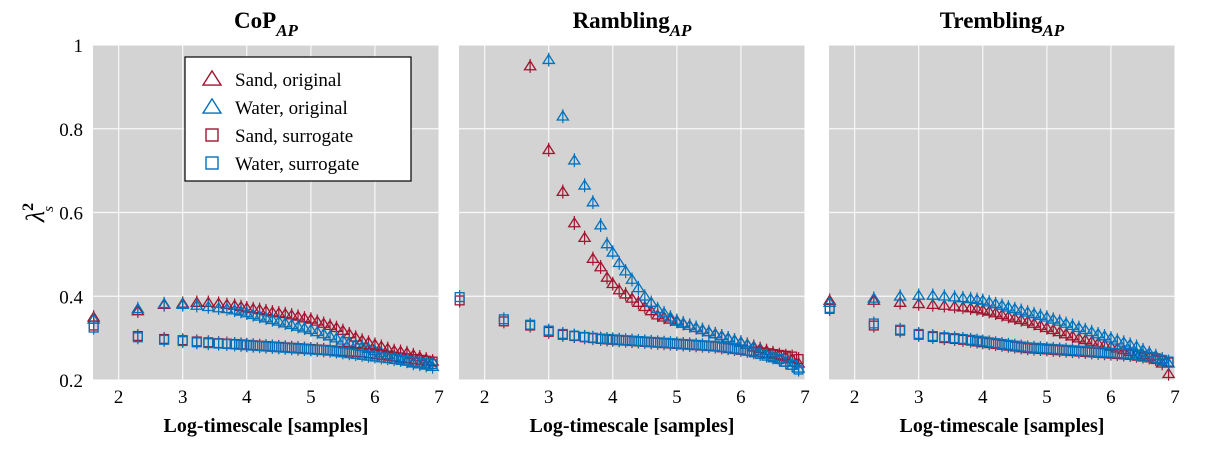 The height and width of the screenshot is (454, 1209). I want to click on legend-label: Sand, original, so click(288, 80).